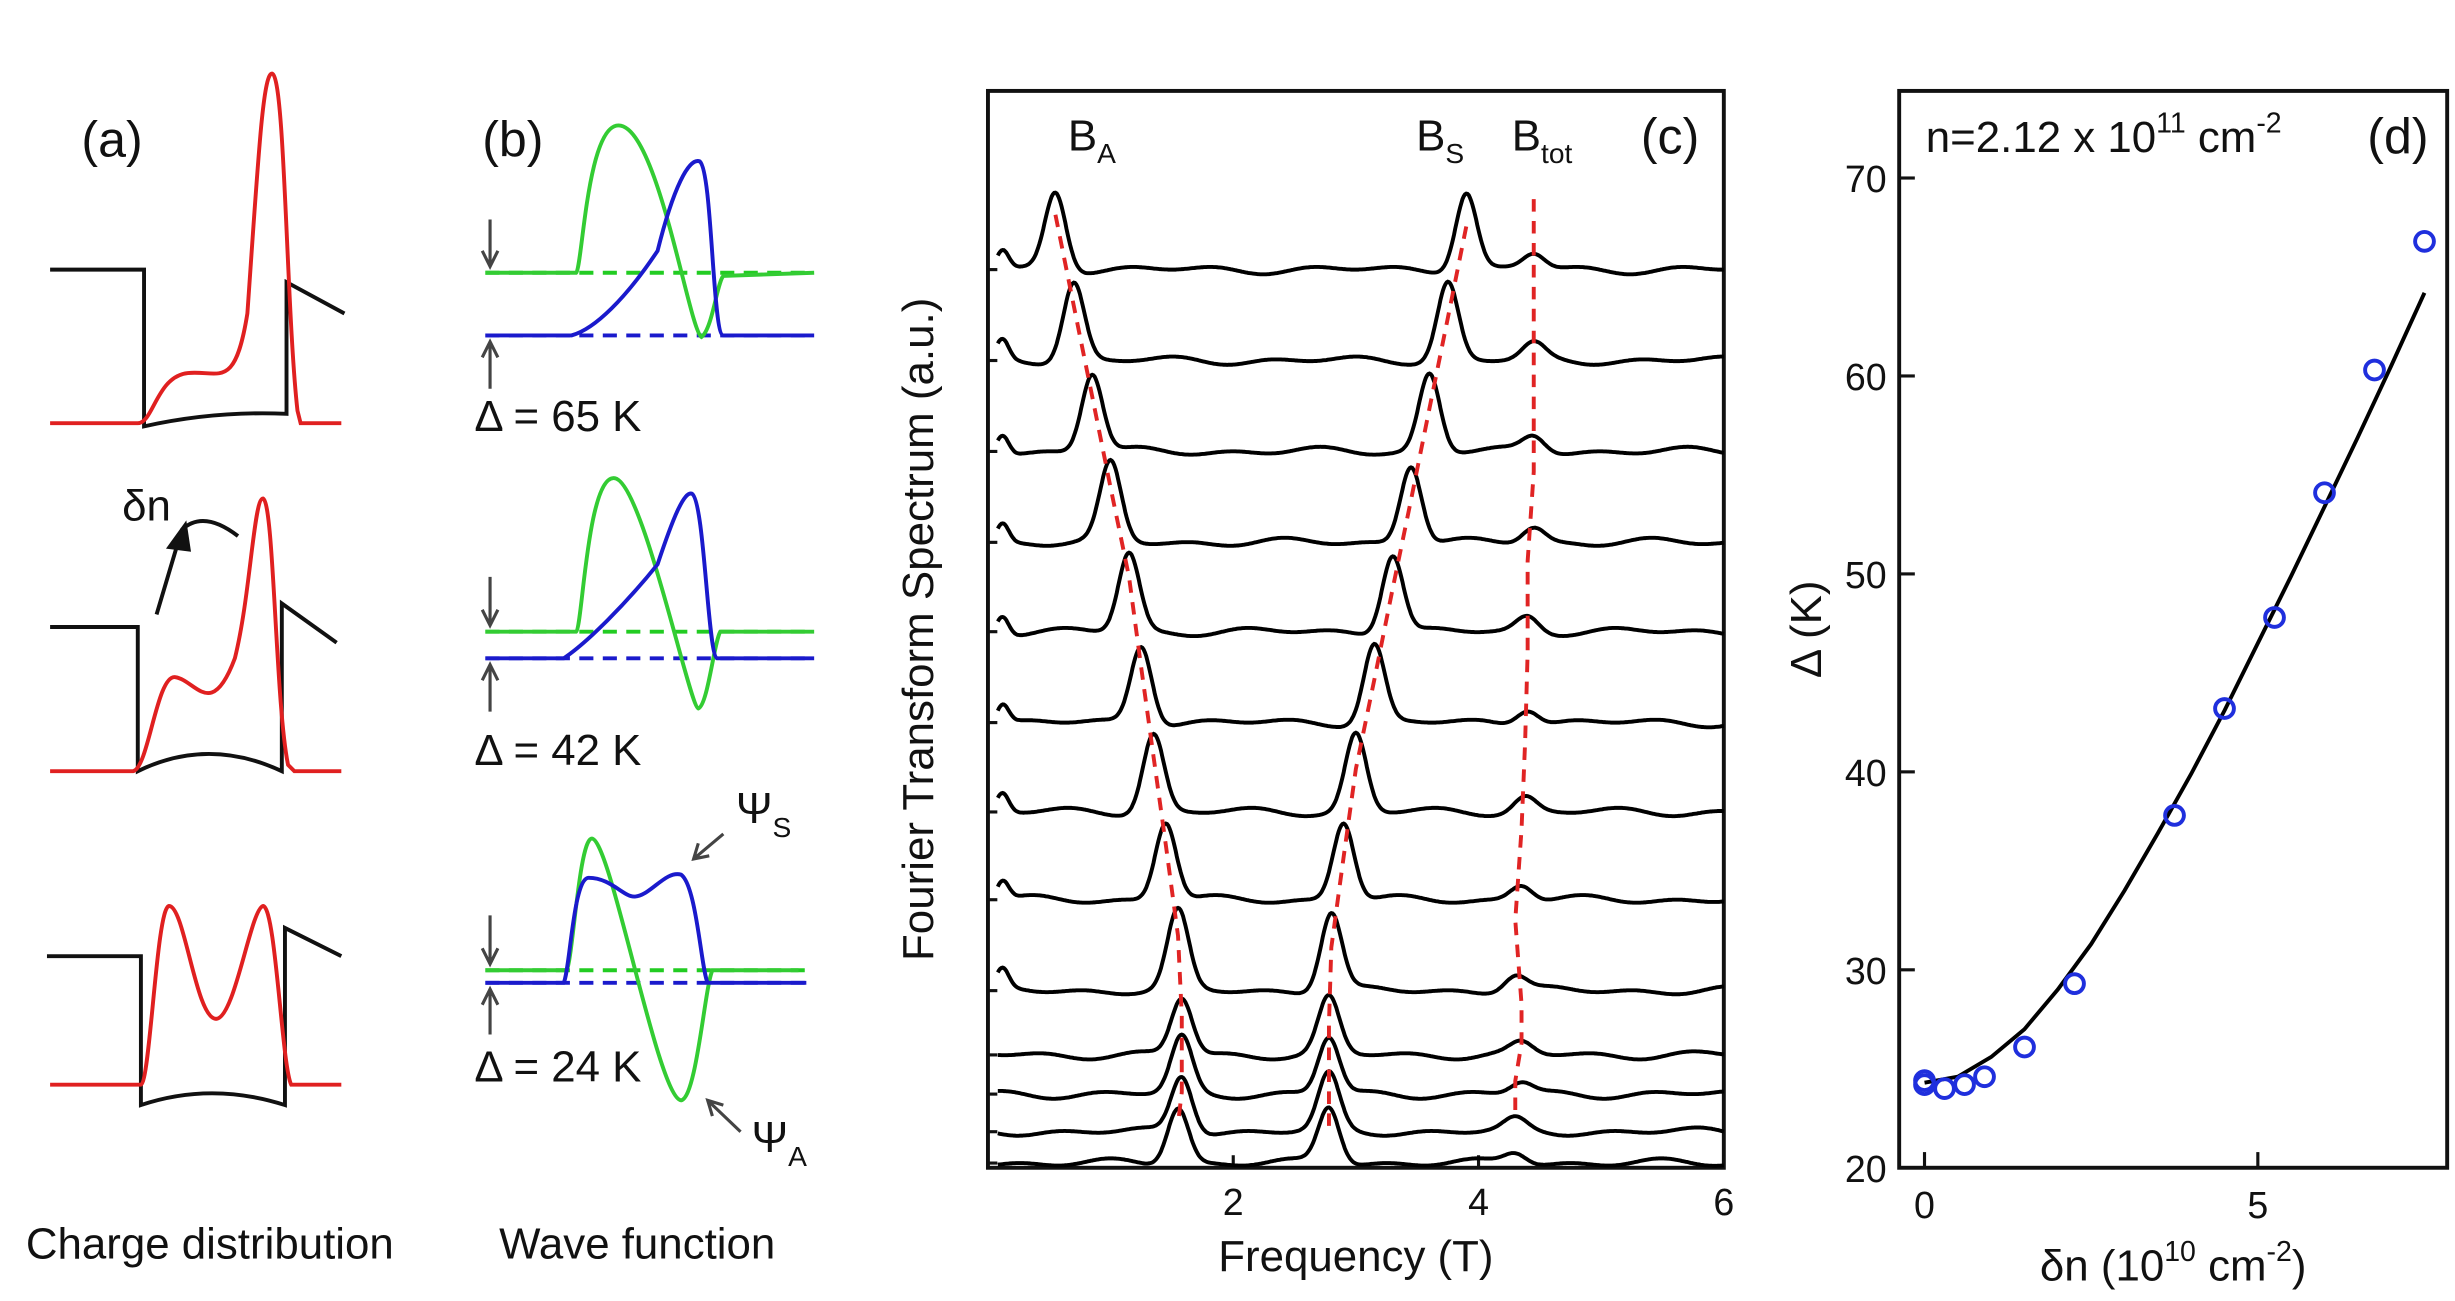 The width and height of the screenshot is (2455, 1301). I want to click on y-axis-label: Δ (K), so click(1806, 630).